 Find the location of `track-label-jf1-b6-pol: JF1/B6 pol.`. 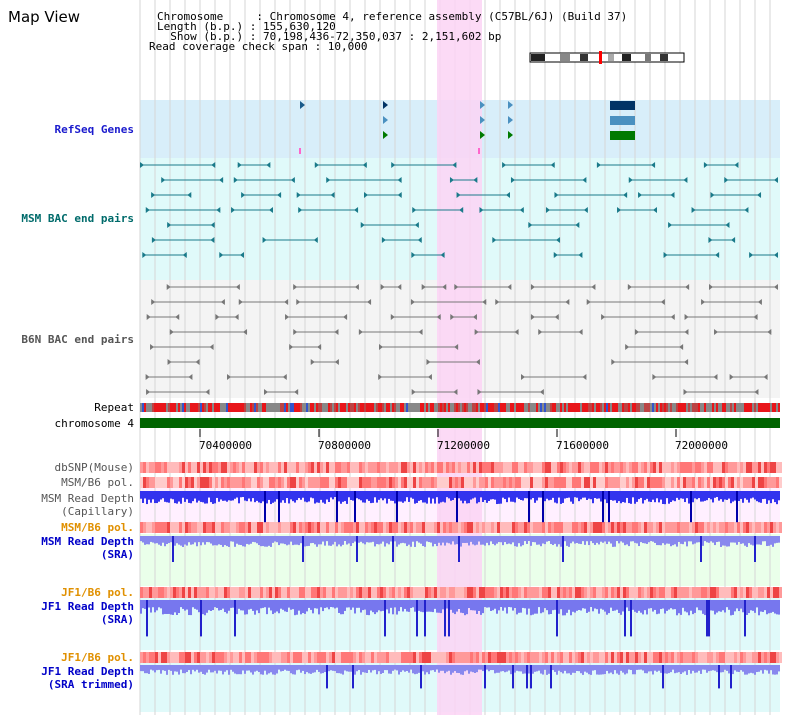

track-label-jf1-b6-pol: JF1/B6 pol. is located at coordinates (97, 592).